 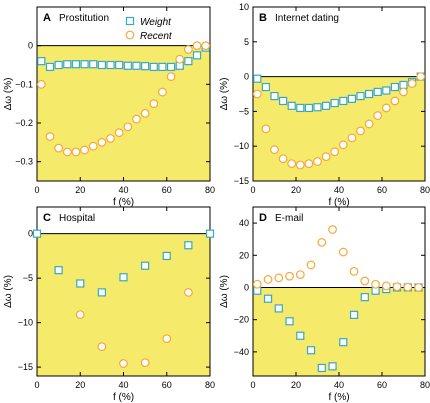 What do you see at coordinates (210, 385) in the screenshot?
I see `x-tick-label: 80` at bounding box center [210, 385].